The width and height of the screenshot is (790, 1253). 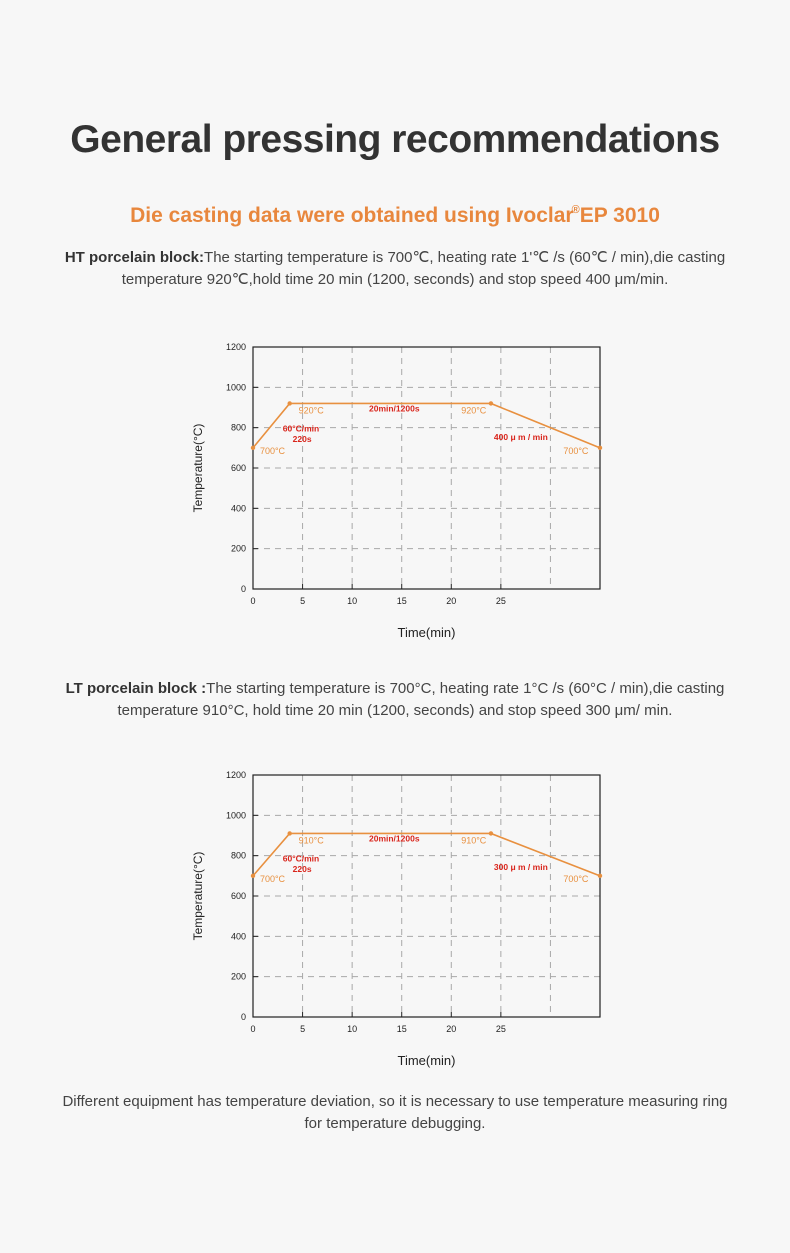 What do you see at coordinates (238, 428) in the screenshot?
I see `ht-ytick-label: 800` at bounding box center [238, 428].